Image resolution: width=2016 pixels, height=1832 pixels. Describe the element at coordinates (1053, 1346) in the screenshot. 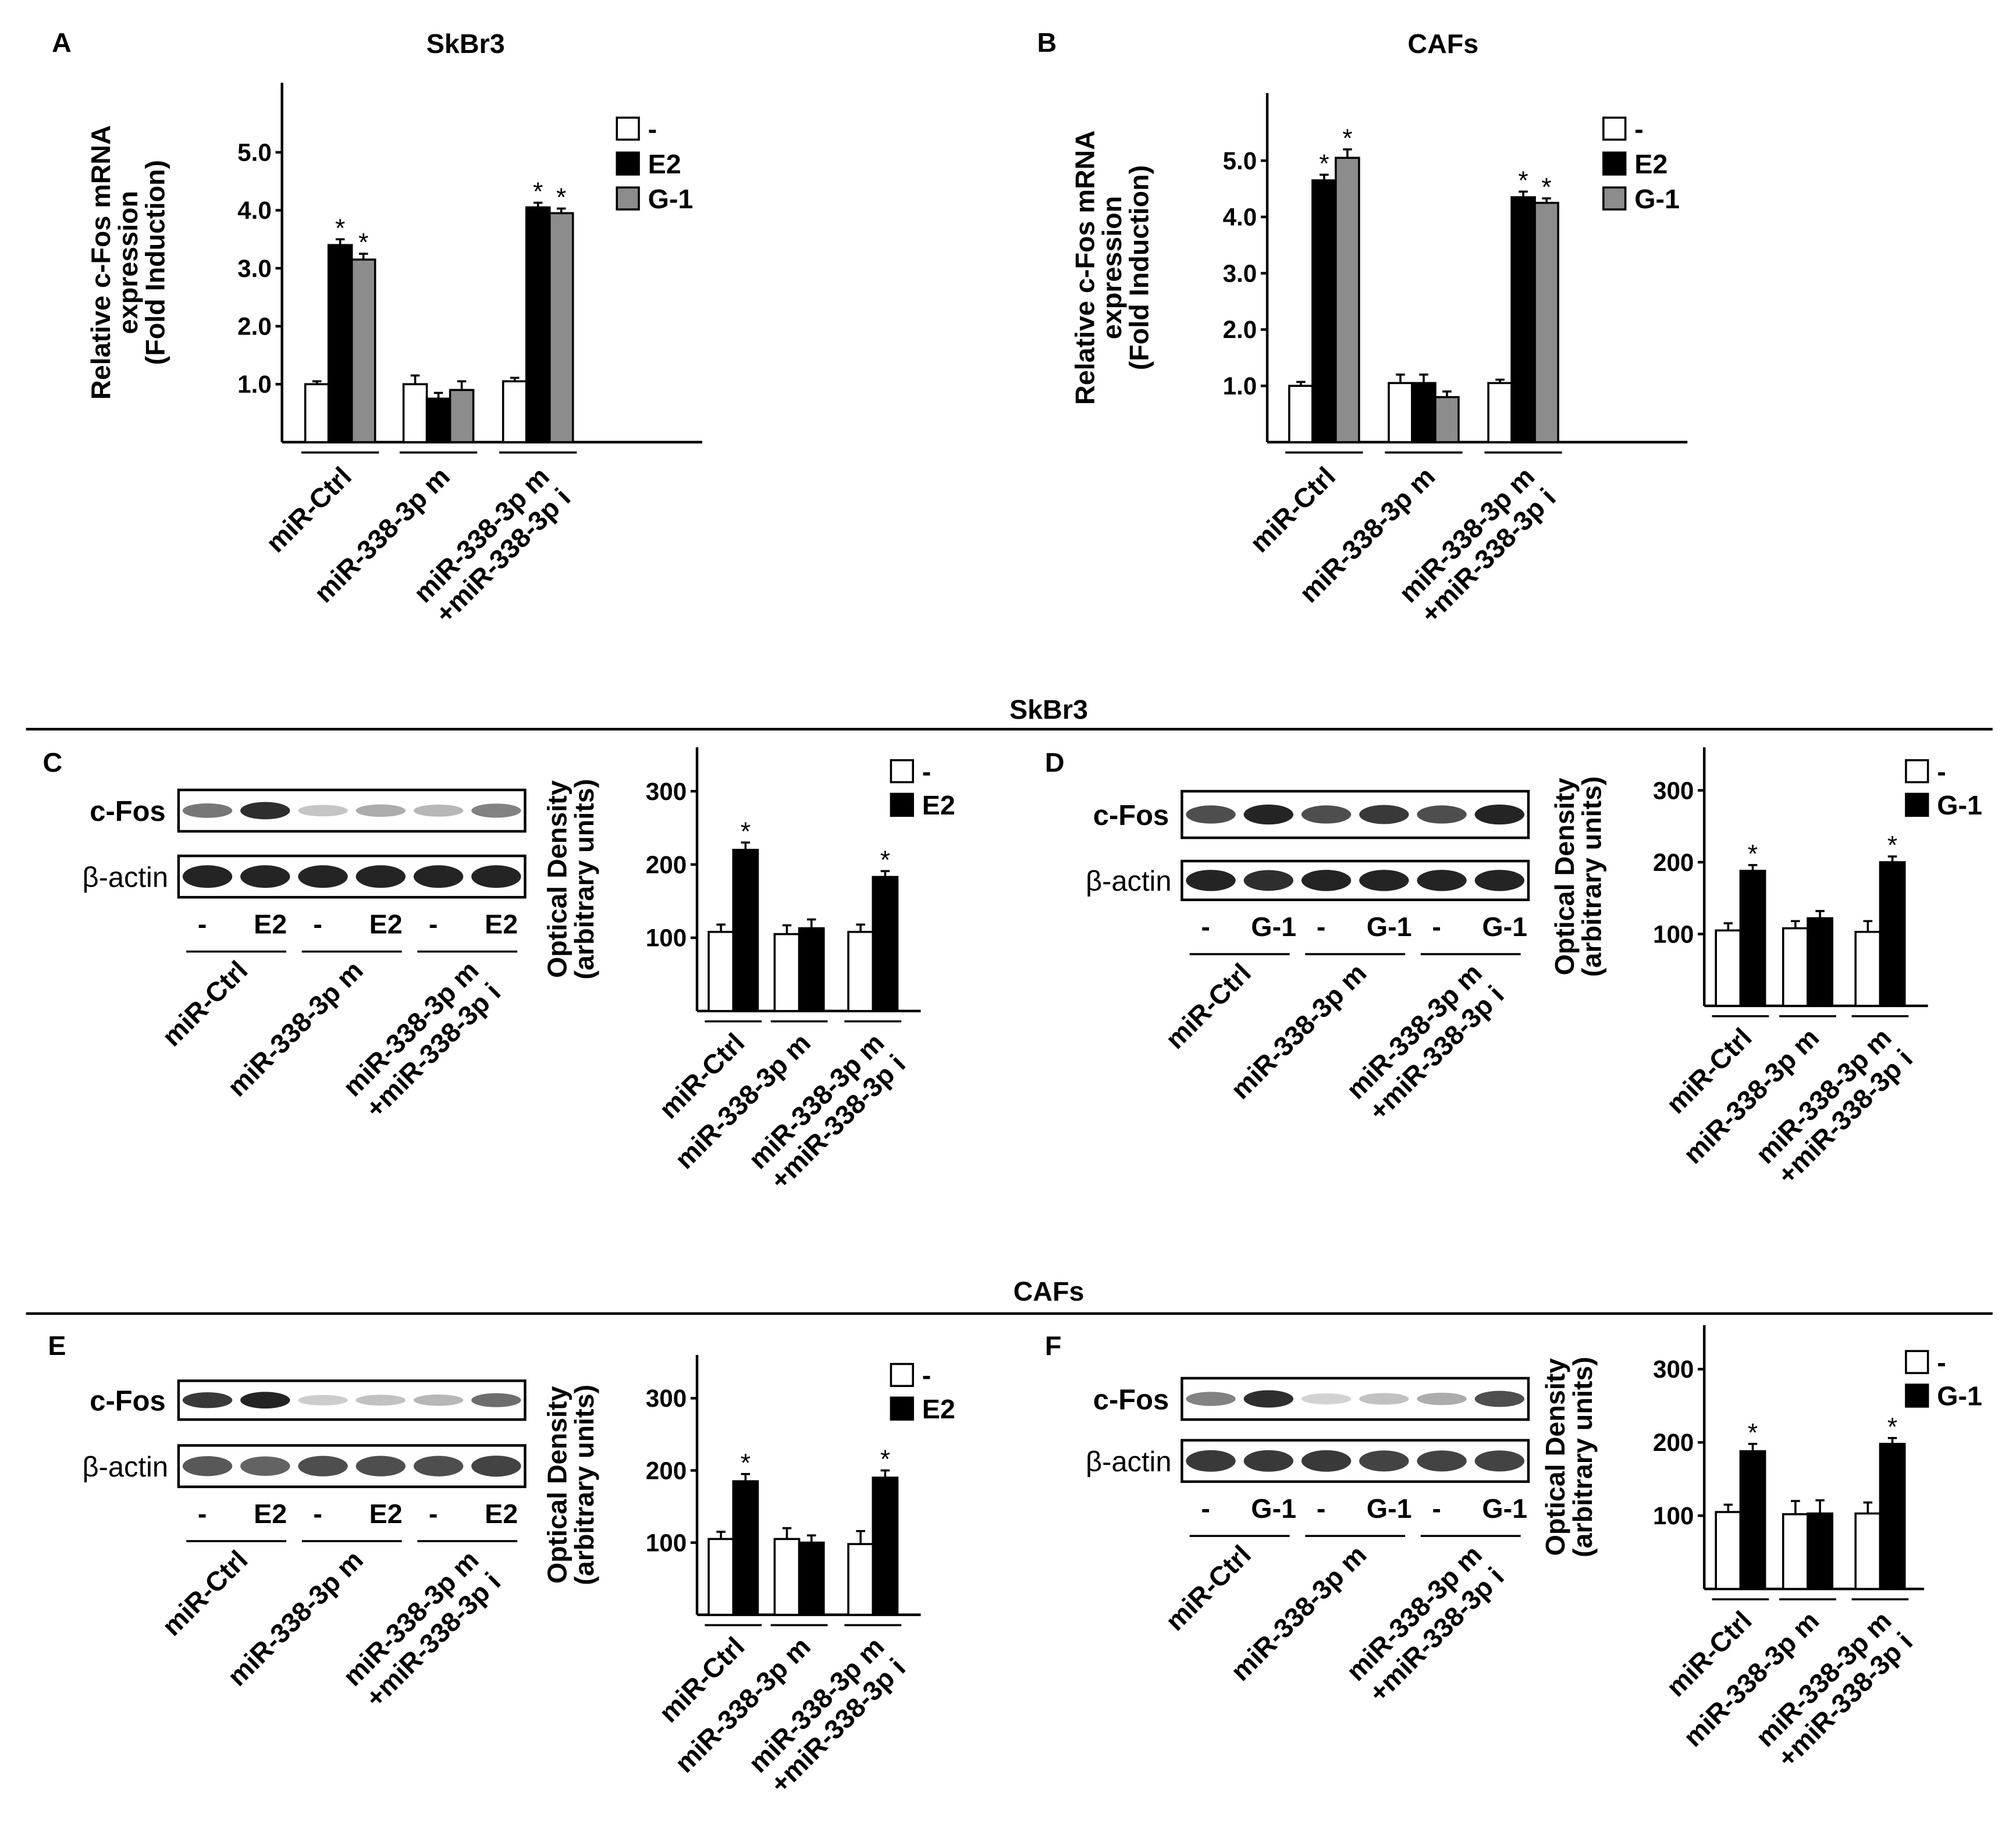

I see `panel-letter-f: F` at that location.